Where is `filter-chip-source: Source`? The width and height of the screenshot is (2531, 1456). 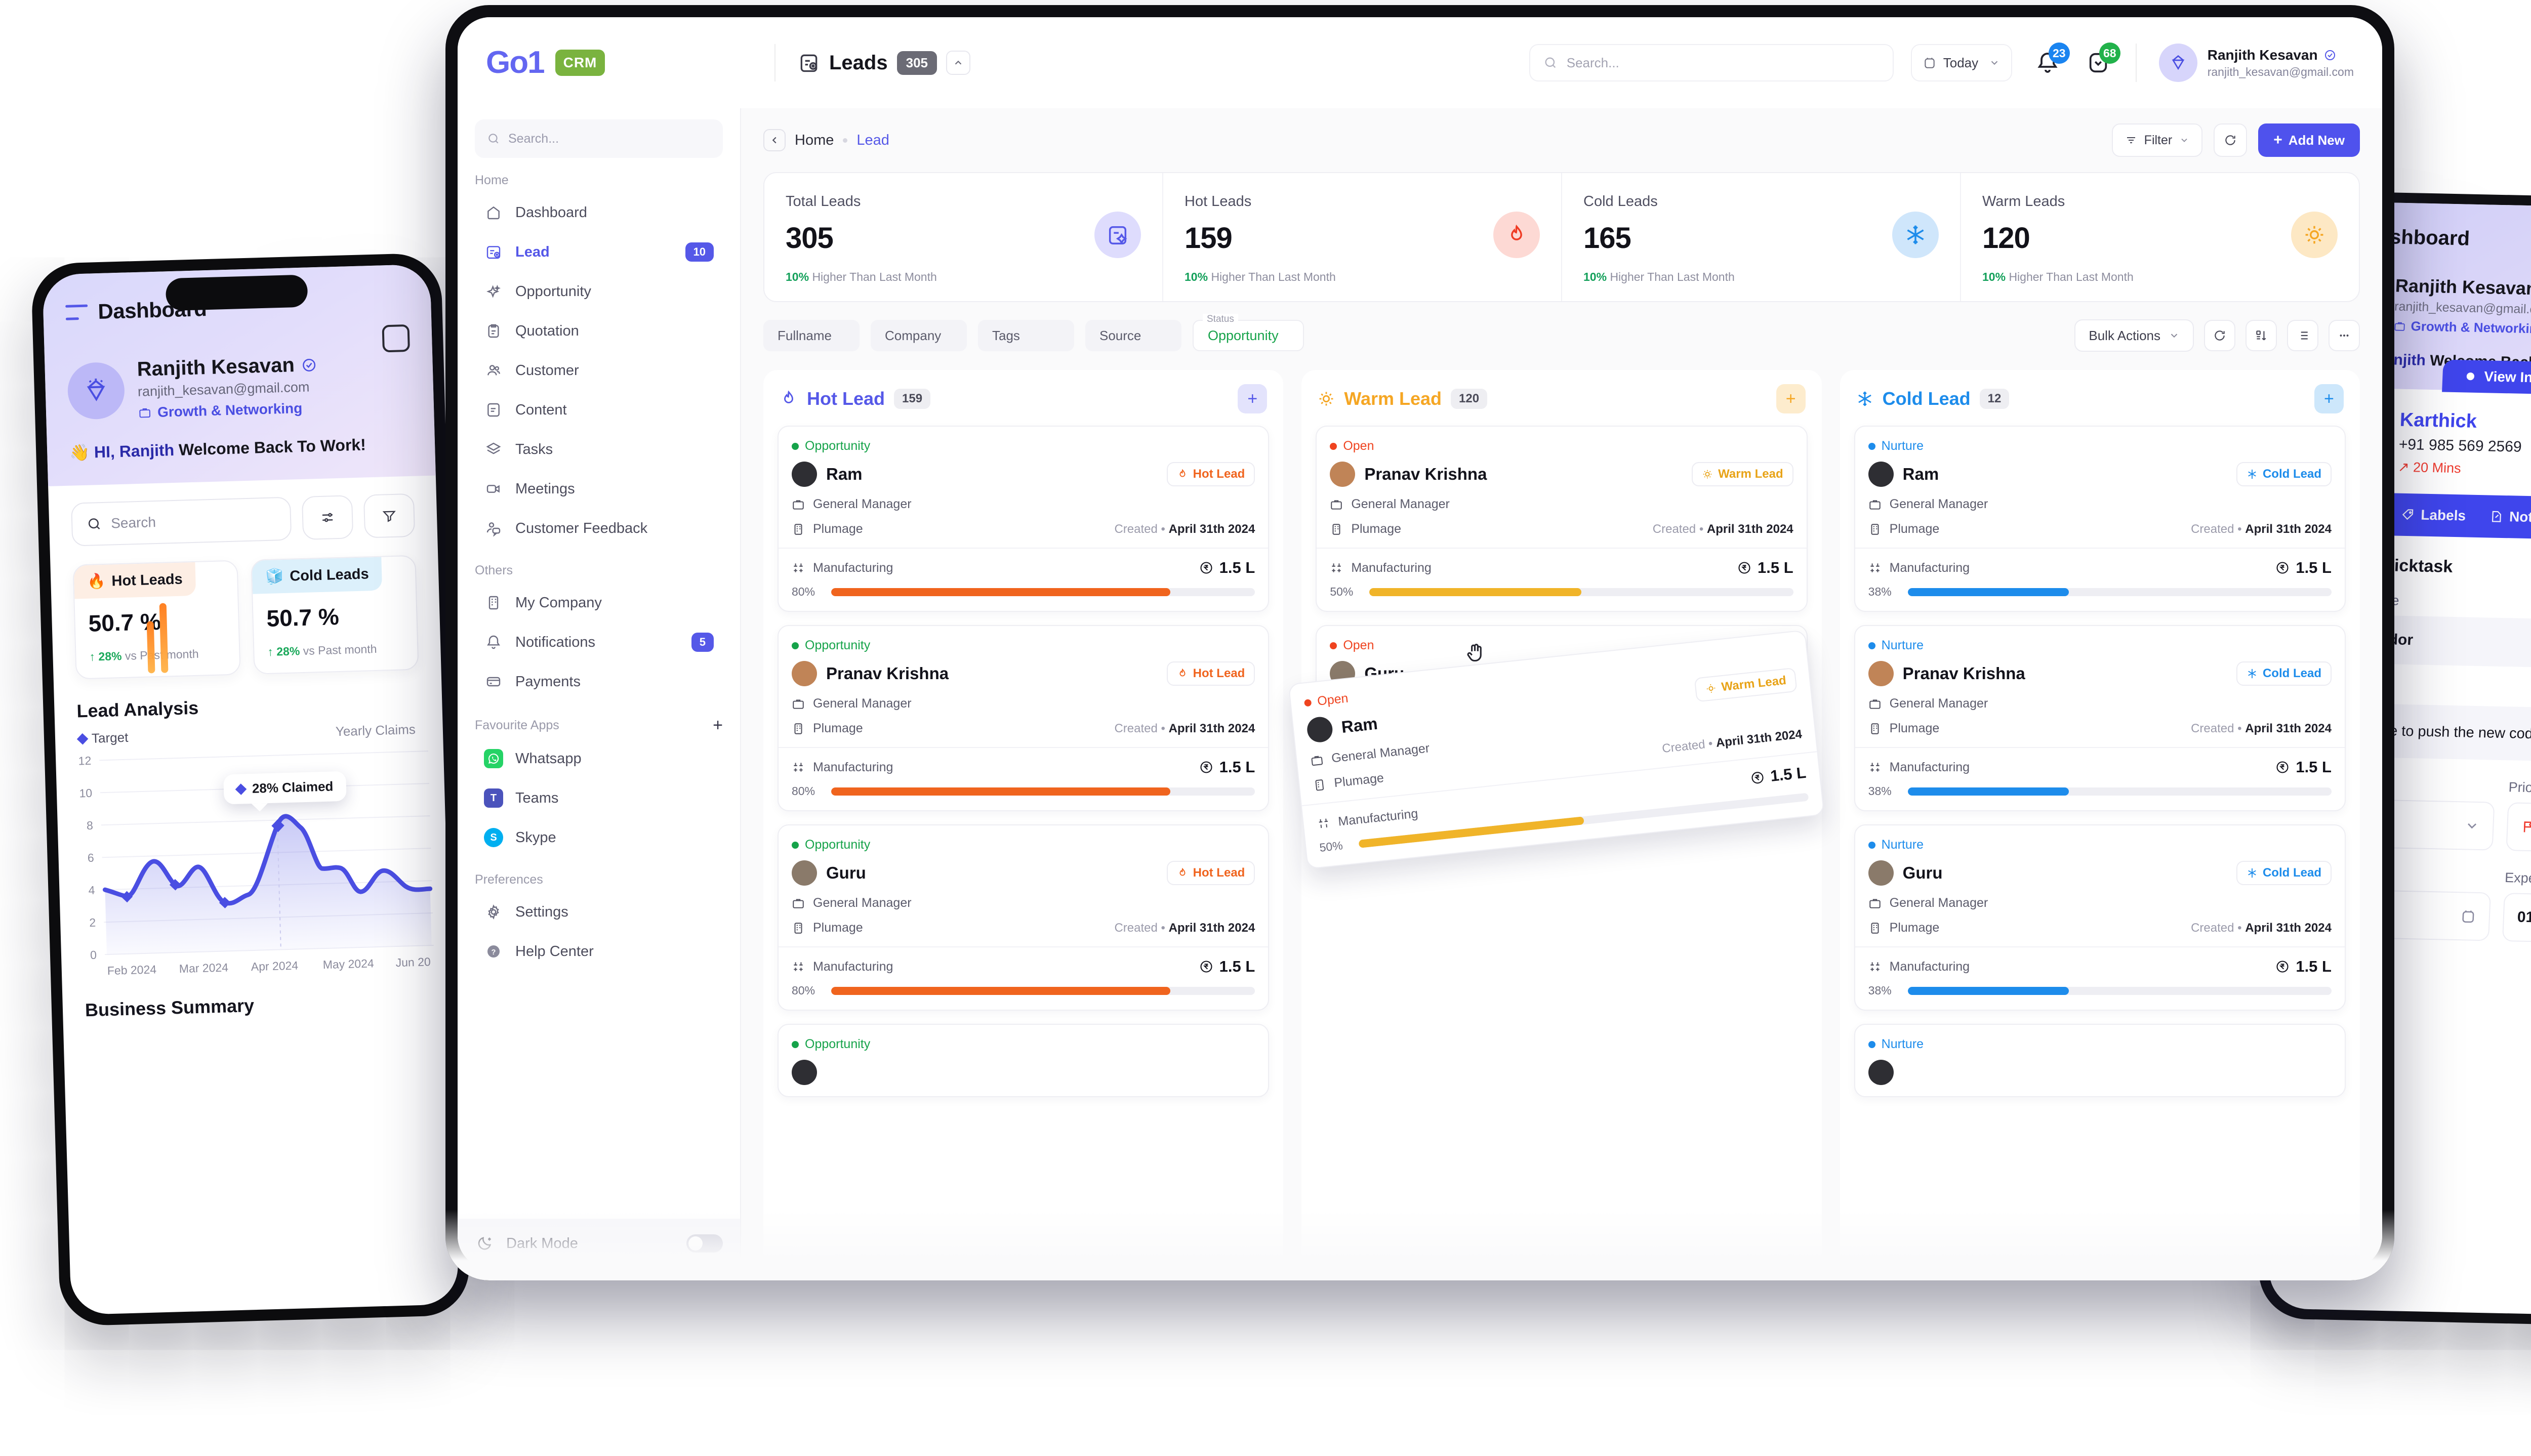 filter-chip-source: Source is located at coordinates (1133, 336).